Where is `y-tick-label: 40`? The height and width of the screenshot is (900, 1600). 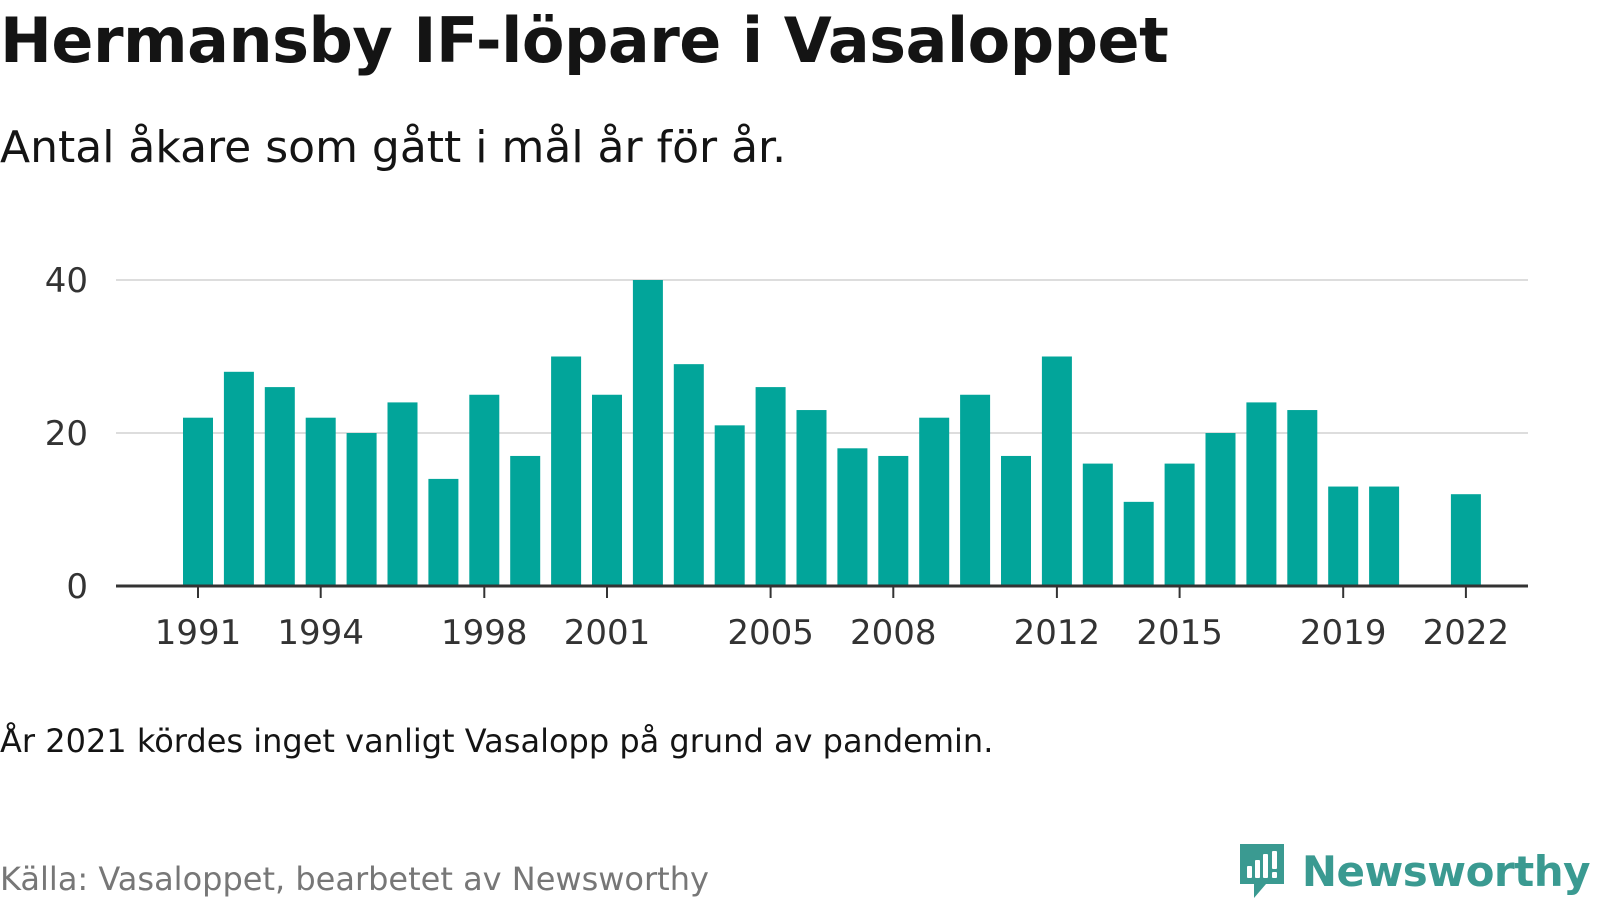
y-tick-label: 40 is located at coordinates (66, 281).